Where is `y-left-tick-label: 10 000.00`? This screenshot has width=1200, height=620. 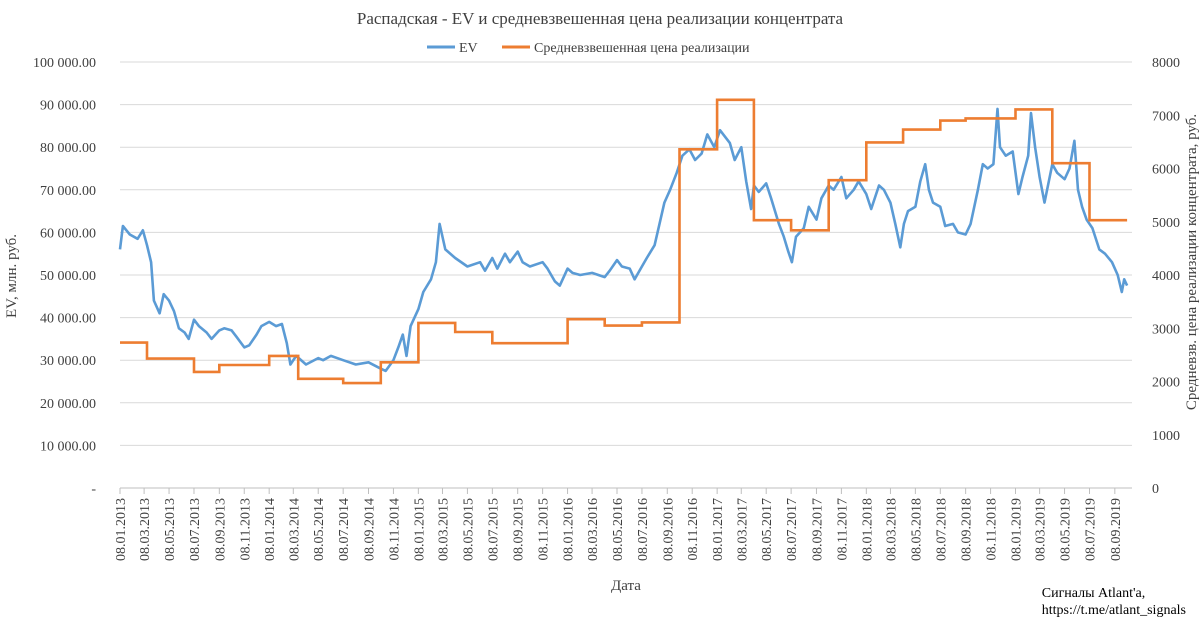
y-left-tick-label: 10 000.00 is located at coordinates (68, 446).